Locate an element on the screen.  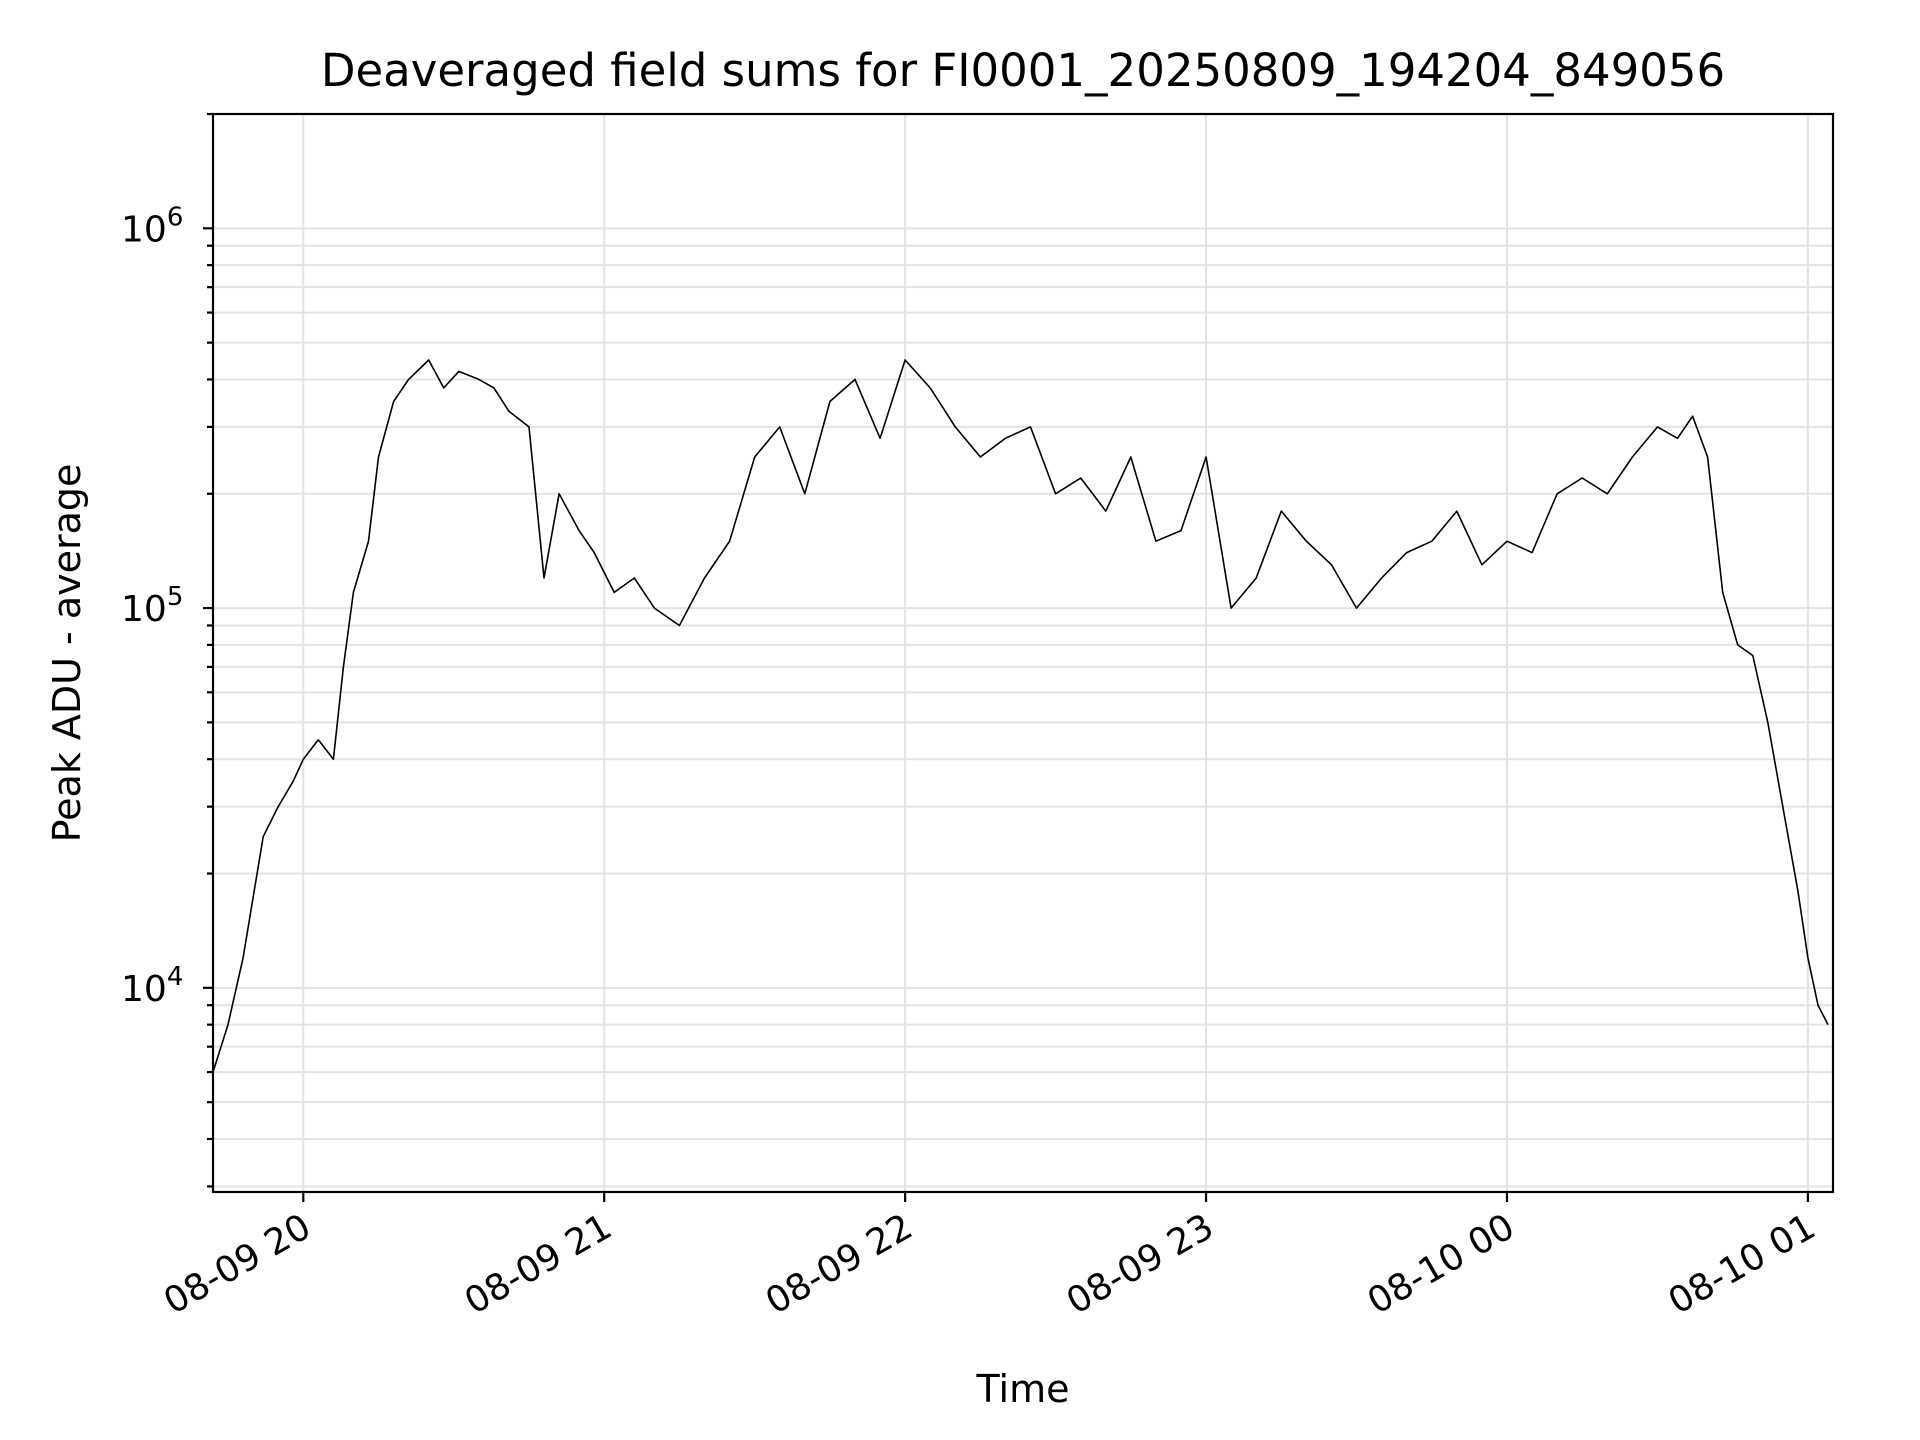
y-tick-label: 10⁶ is located at coordinates (152, 226).